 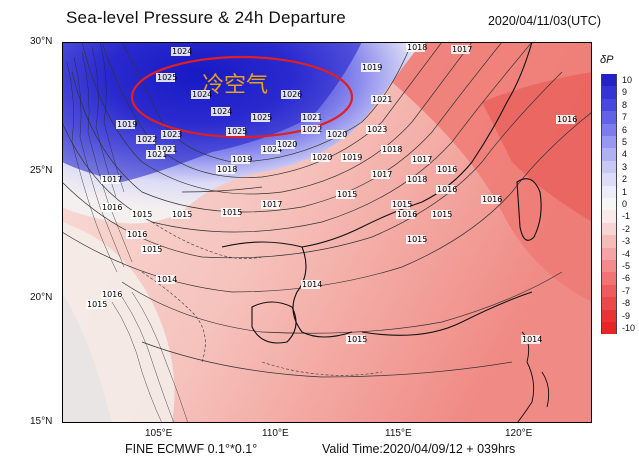 What do you see at coordinates (41, 297) in the screenshot?
I see `lat-label-20: 20°N` at bounding box center [41, 297].